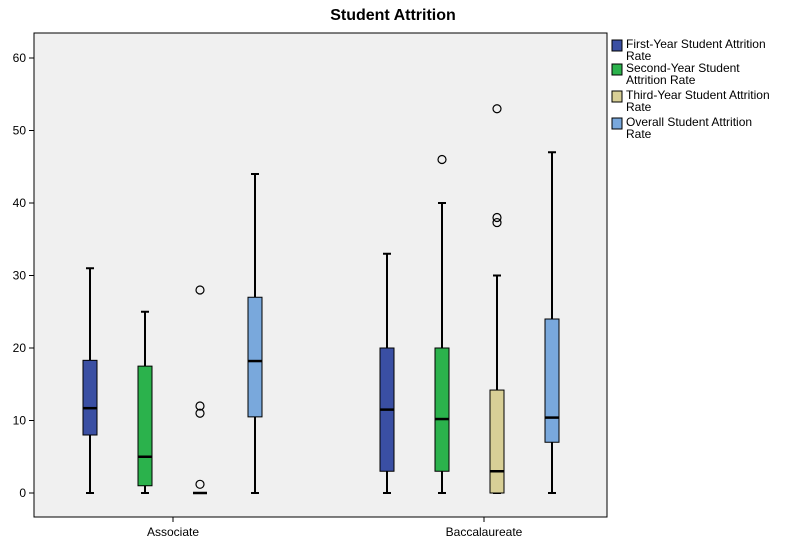 This screenshot has height=543, width=798. I want to click on y-tick-label: 0, so click(22, 493).